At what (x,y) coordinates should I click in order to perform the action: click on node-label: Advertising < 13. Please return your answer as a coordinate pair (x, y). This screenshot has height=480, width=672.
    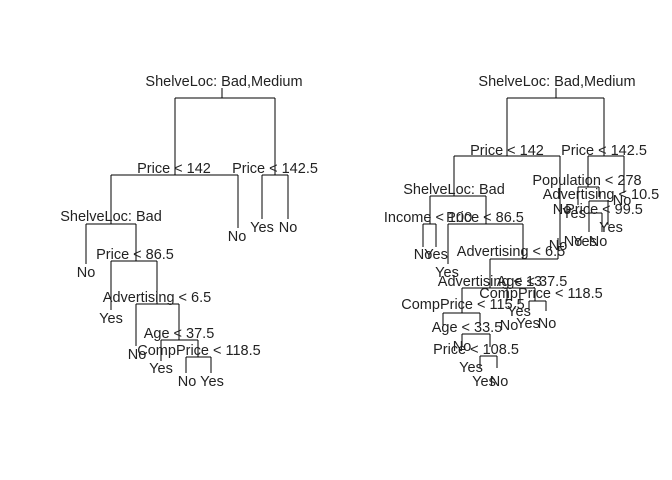
    Looking at the image, I should click on (490, 282).